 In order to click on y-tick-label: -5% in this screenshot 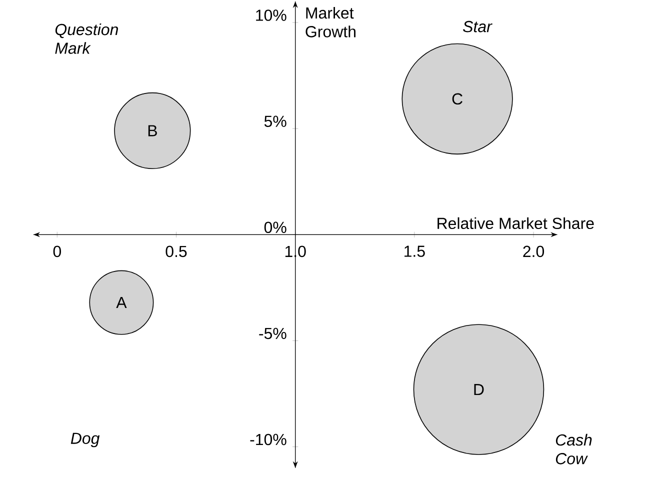, I will do `click(272, 334)`.